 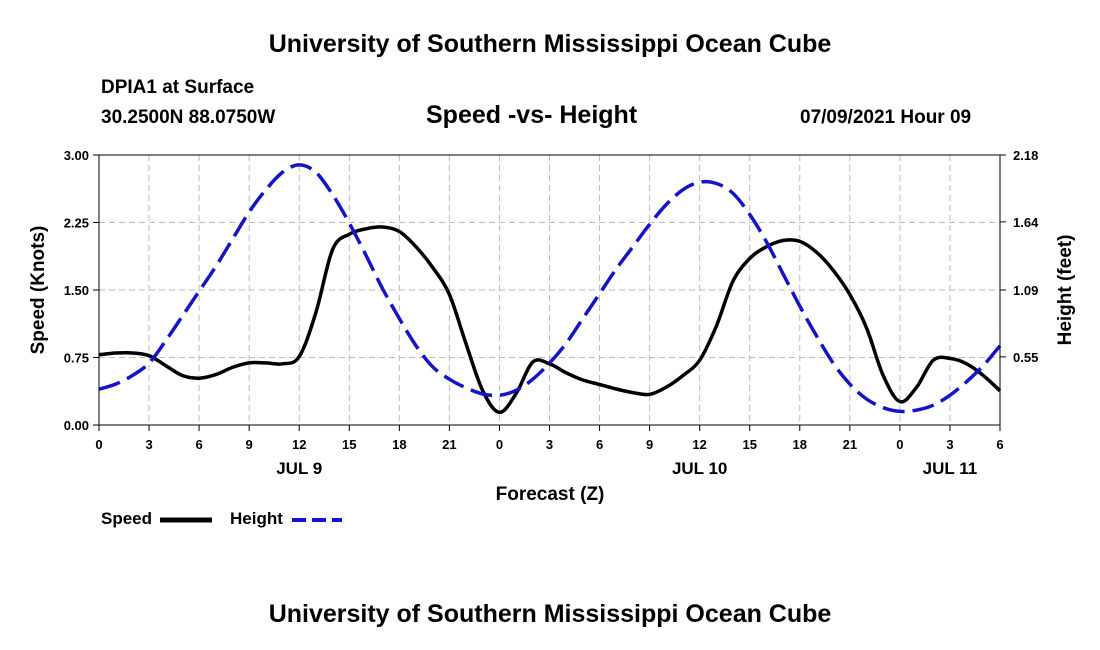 What do you see at coordinates (532, 115) in the screenshot?
I see `chart-subtitle: Speed -vs- Height` at bounding box center [532, 115].